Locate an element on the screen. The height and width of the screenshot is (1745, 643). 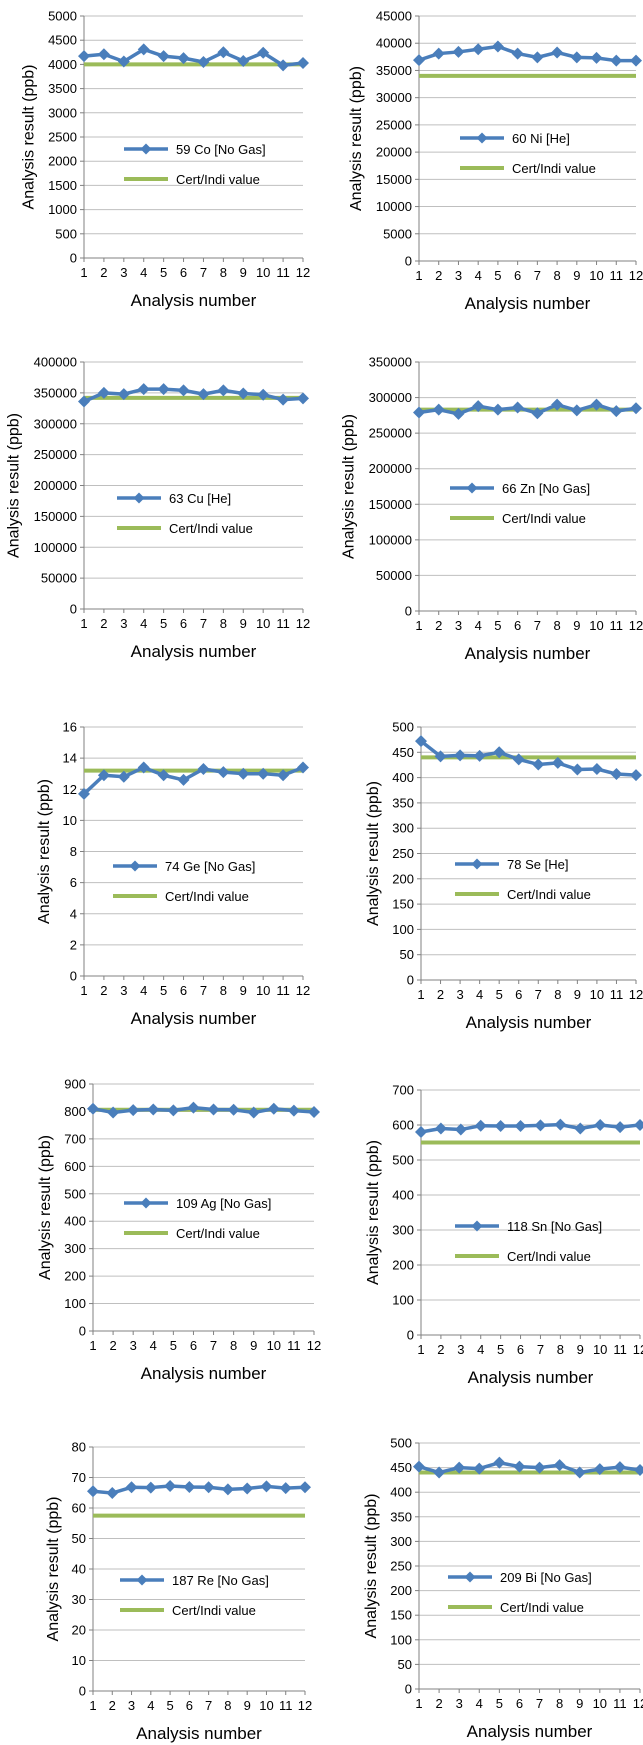
legend-label-measured: 109 Ag [No Gas] is located at coordinates (223, 1203).